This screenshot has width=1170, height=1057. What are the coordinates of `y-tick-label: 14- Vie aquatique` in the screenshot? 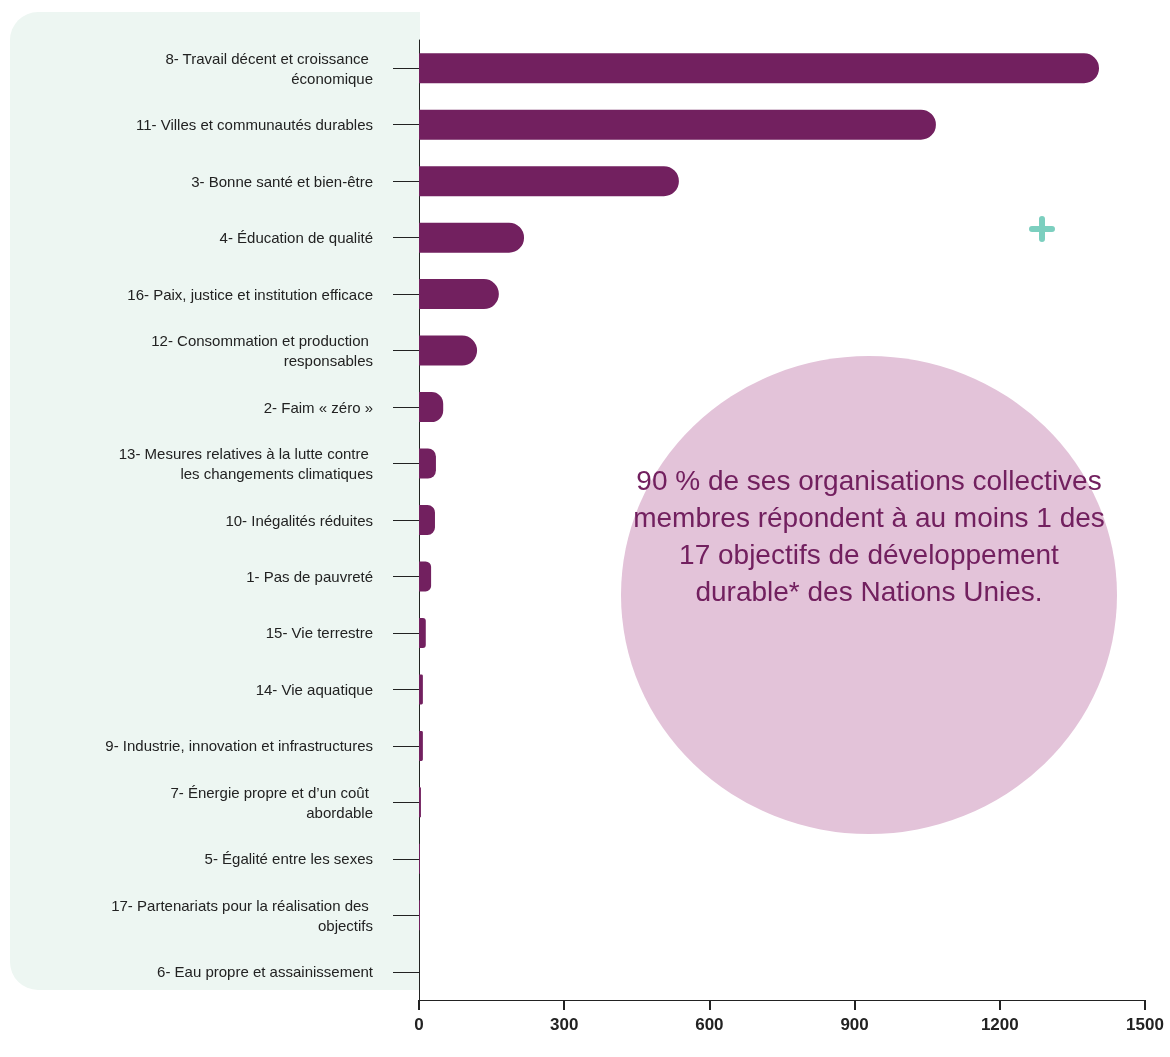 It's located at (314, 689).